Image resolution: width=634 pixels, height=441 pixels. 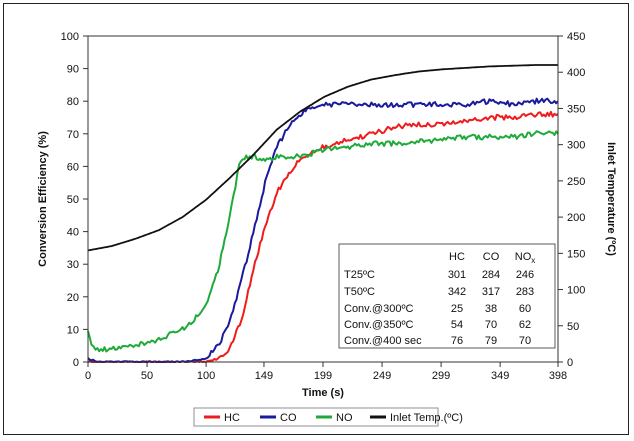 I want to click on y-tick-label: 30, so click(x=73, y=265).